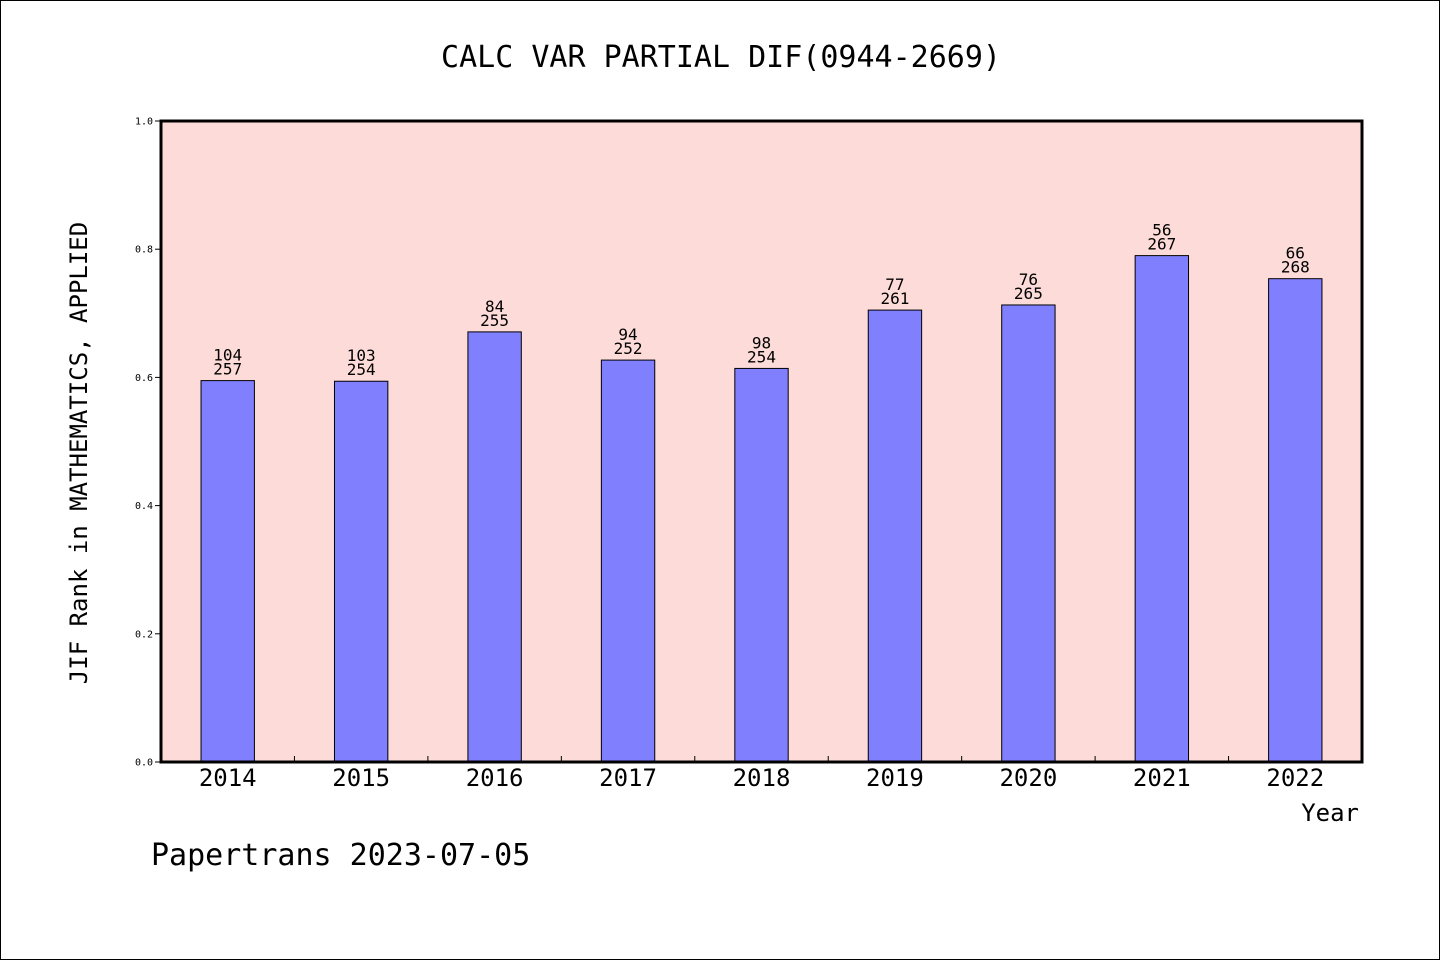 This screenshot has height=966, width=1440. What do you see at coordinates (227, 369) in the screenshot?
I see `bar-total-label: 257` at bounding box center [227, 369].